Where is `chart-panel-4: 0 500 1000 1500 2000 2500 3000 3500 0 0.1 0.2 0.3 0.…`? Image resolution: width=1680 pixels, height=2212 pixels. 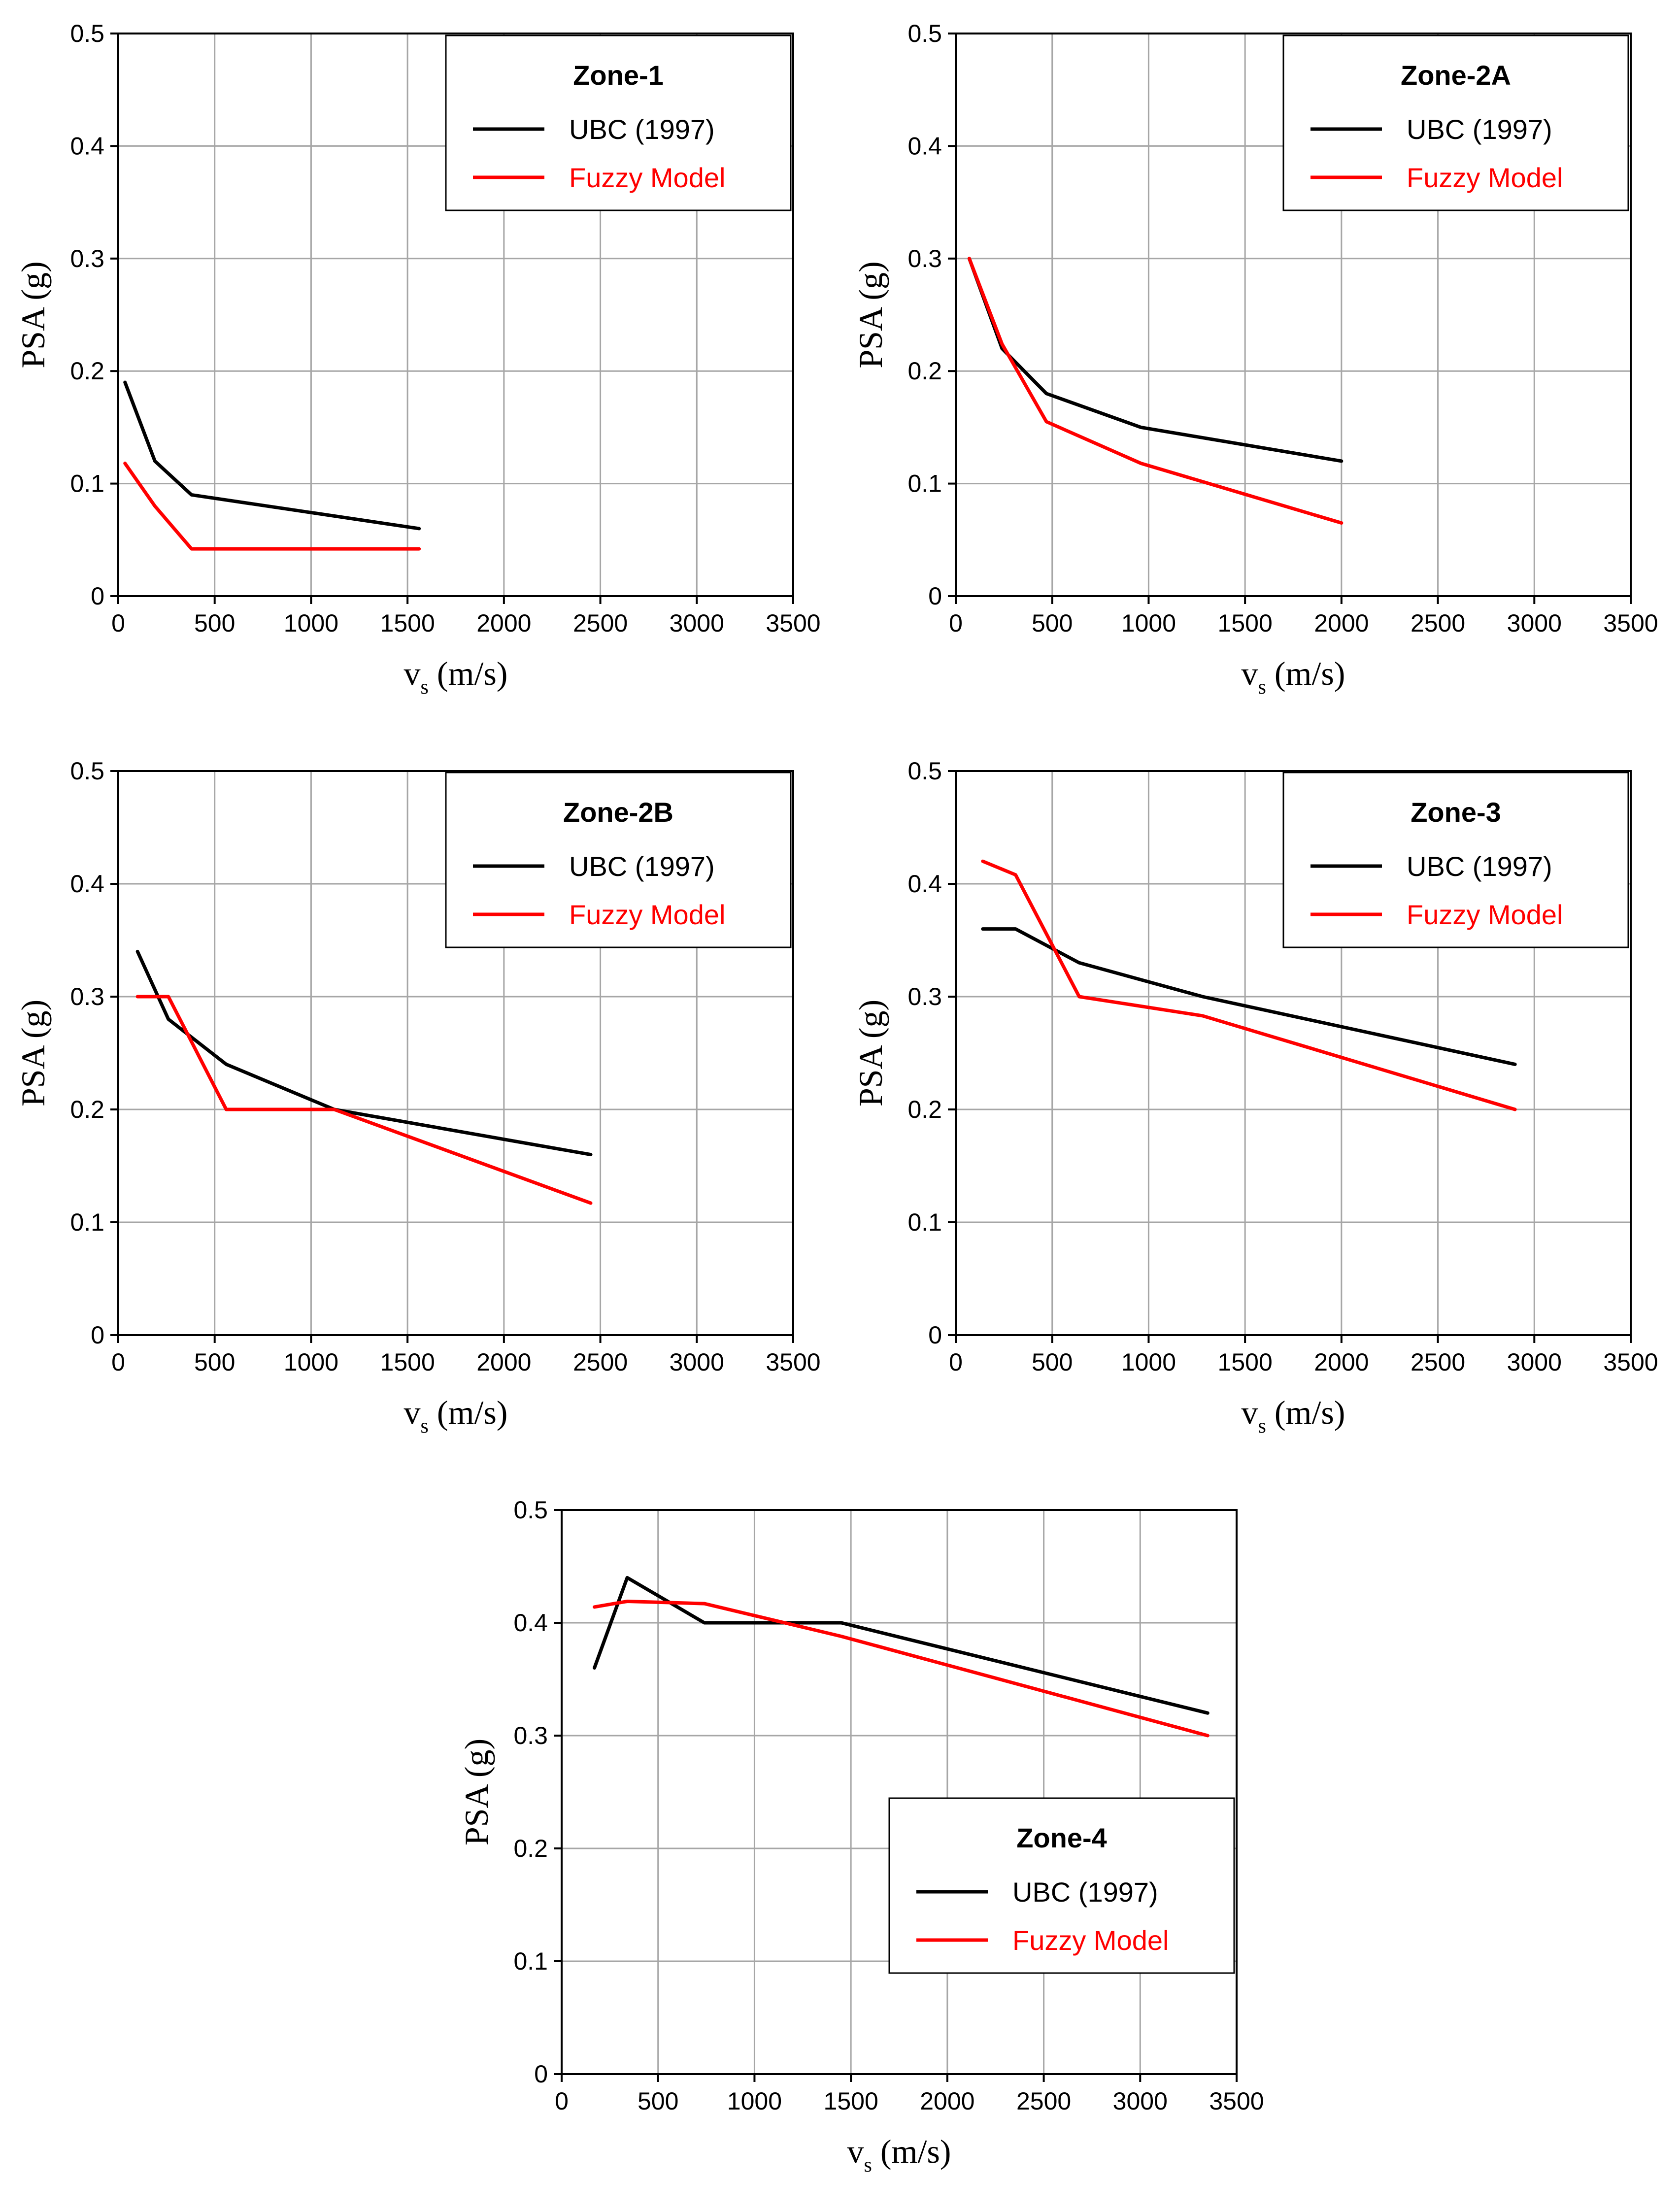
chart-panel-4: 0 500 1000 1500 2000 2500 3000 3500 0 0.1 0.2 0.3 0.… is located at coordinates (1255, 1097).